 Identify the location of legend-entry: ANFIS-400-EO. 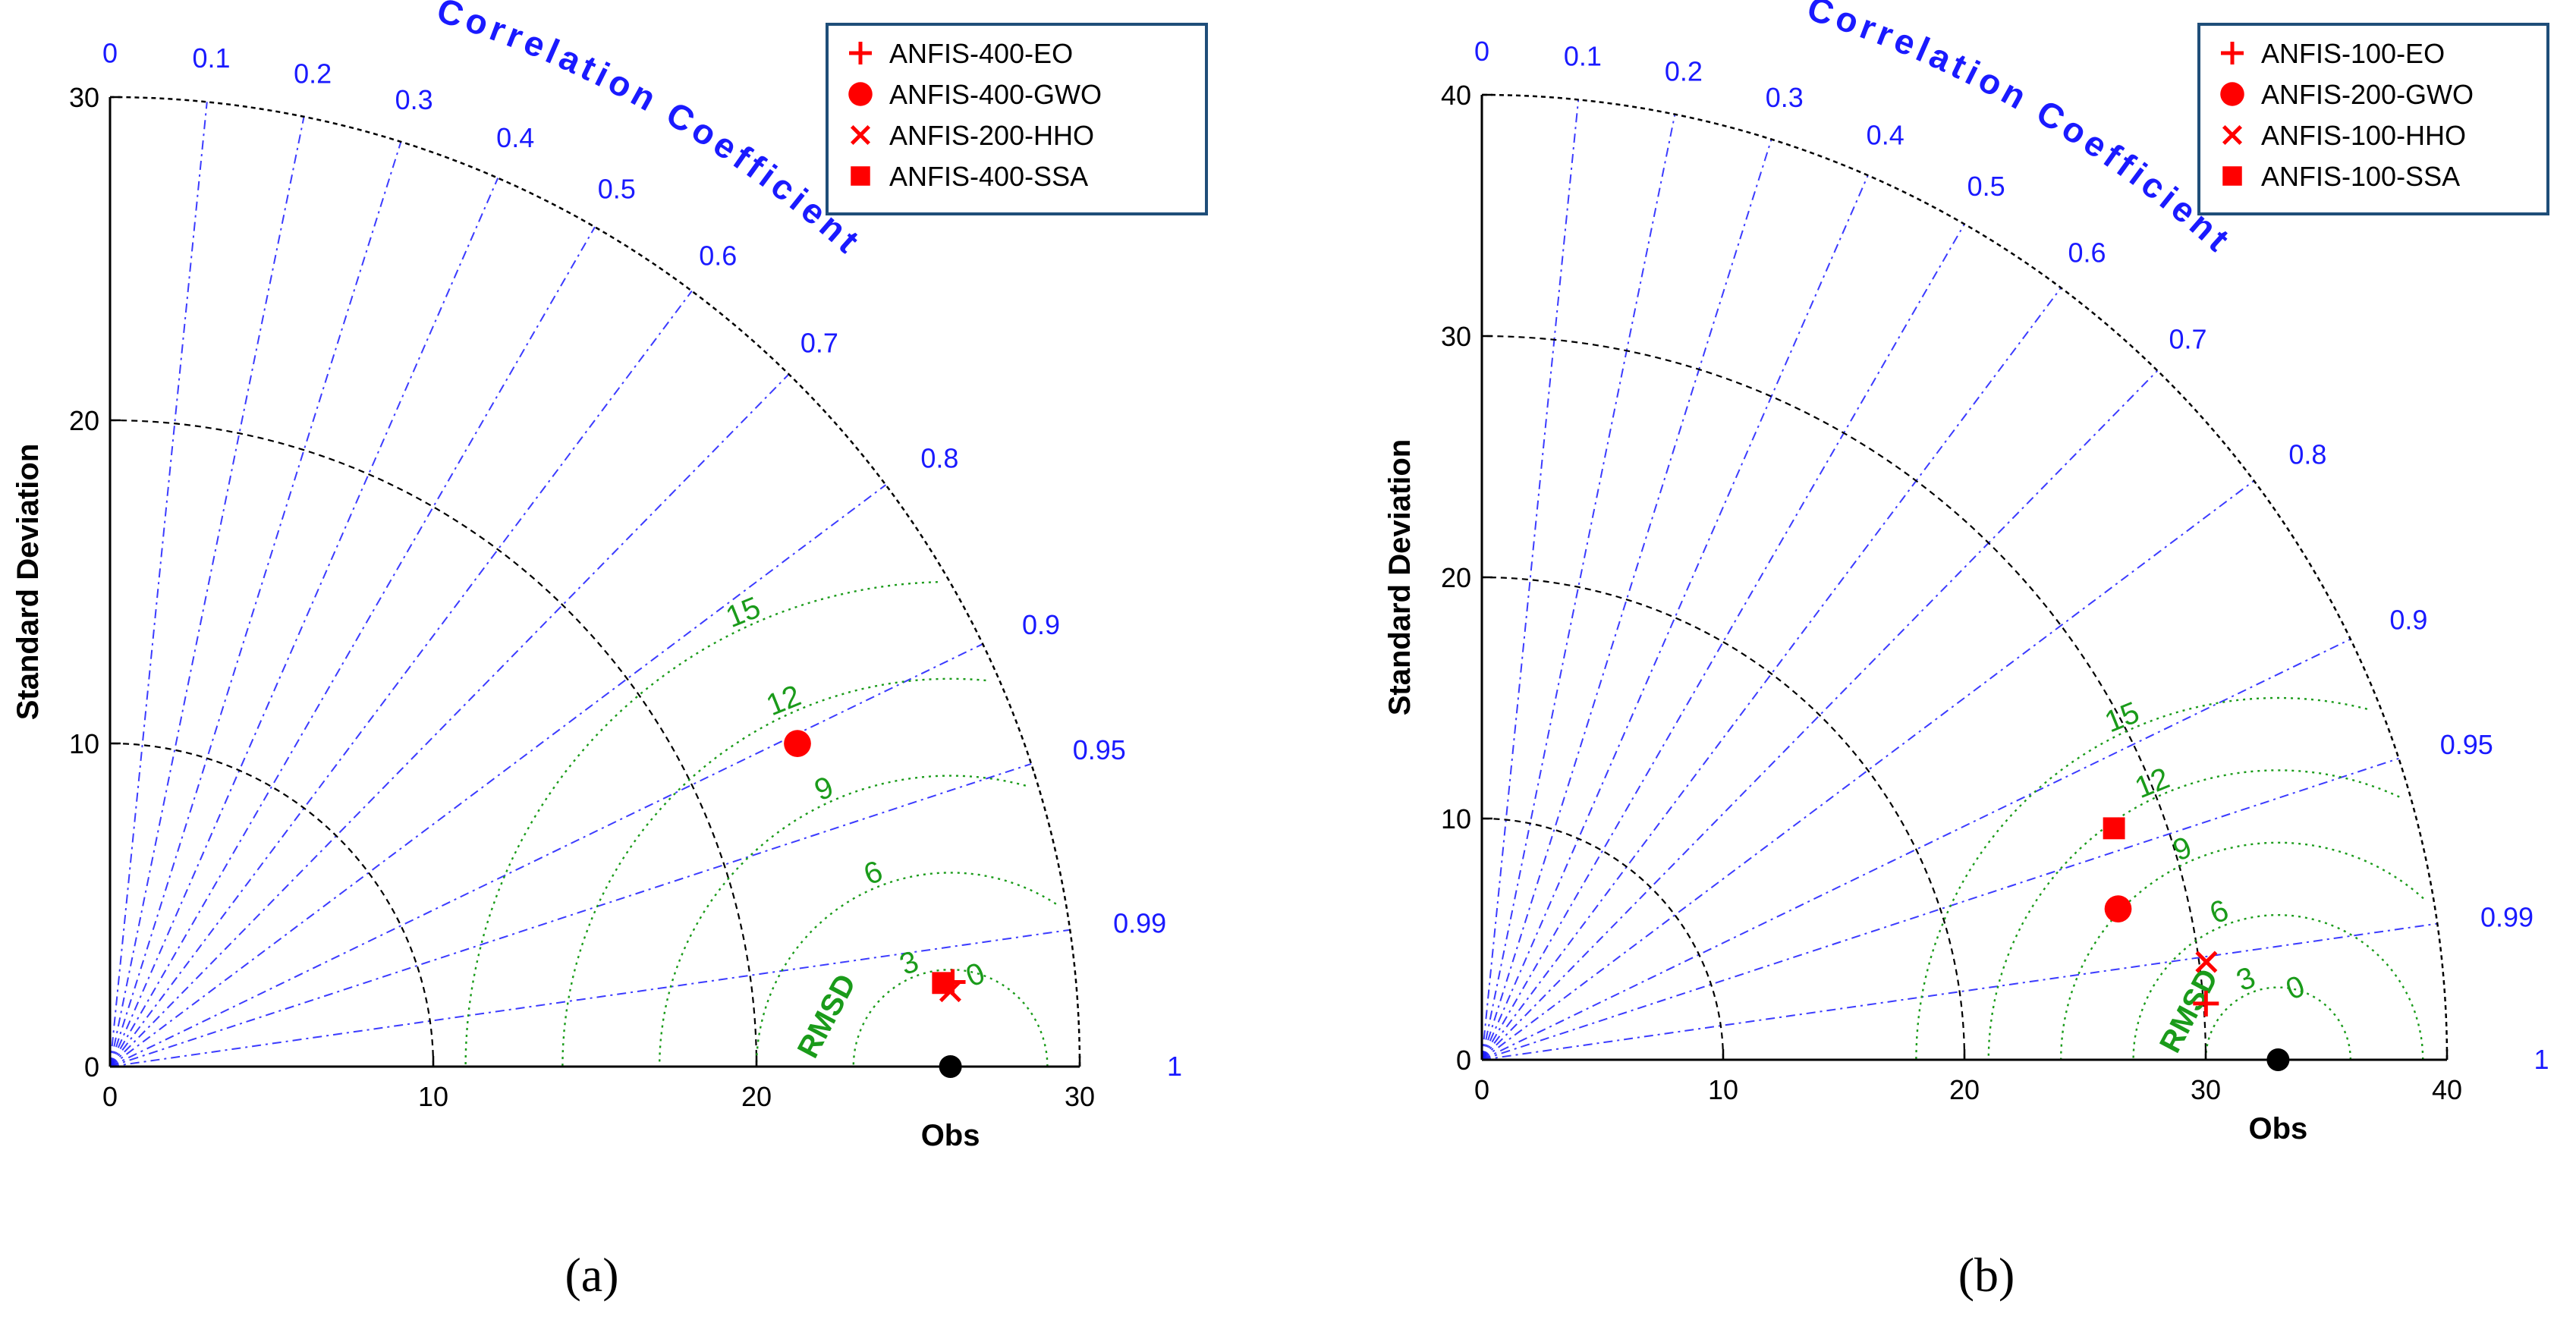
(981, 53).